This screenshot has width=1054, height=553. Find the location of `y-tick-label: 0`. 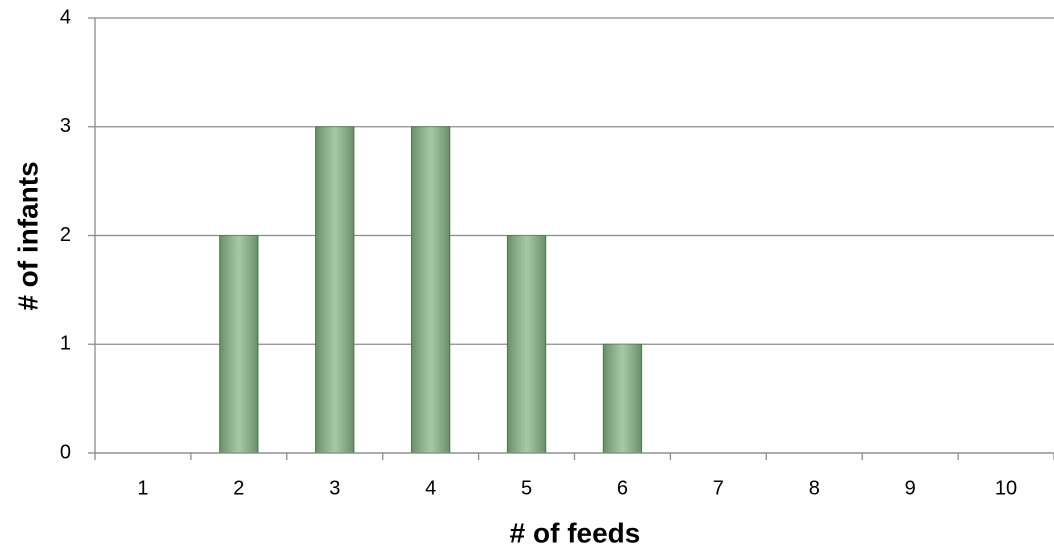

y-tick-label: 0 is located at coordinates (65, 452).